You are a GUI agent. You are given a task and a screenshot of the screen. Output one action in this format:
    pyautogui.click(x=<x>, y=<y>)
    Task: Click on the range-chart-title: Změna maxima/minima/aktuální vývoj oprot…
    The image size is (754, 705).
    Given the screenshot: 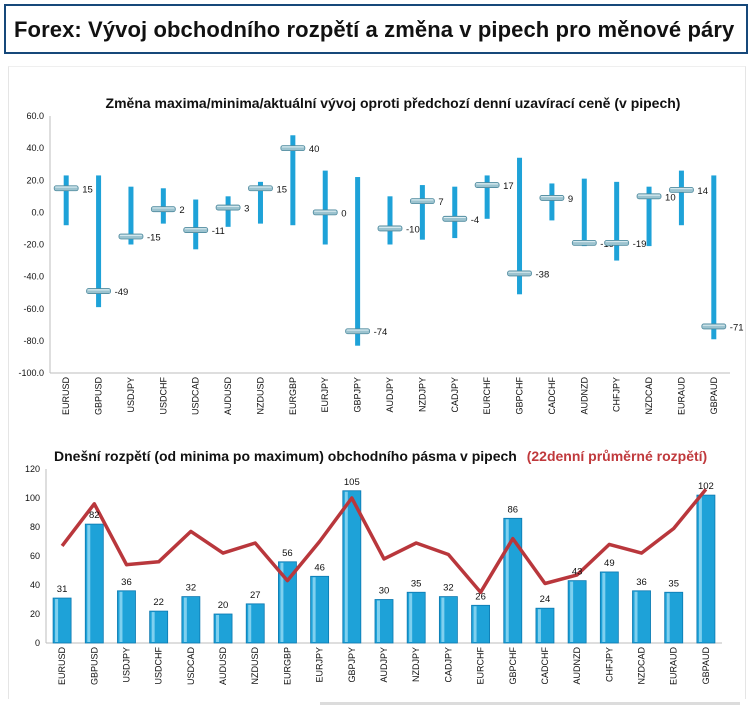 What is the action you would take?
    pyautogui.click(x=393, y=103)
    